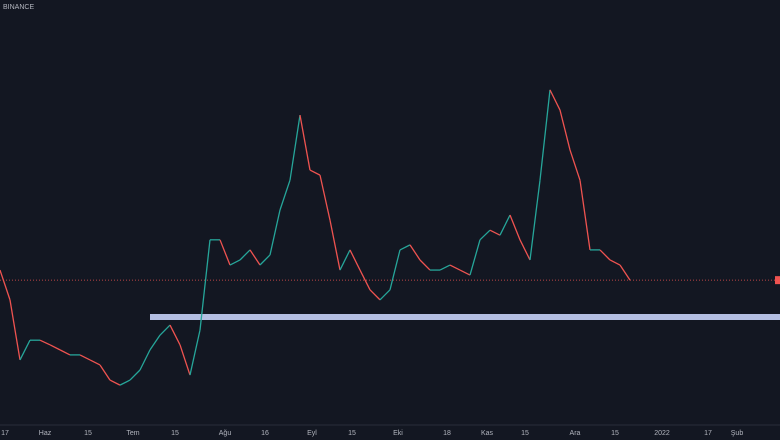  What do you see at coordinates (398, 433) in the screenshot?
I see `x-tick-label: Eki` at bounding box center [398, 433].